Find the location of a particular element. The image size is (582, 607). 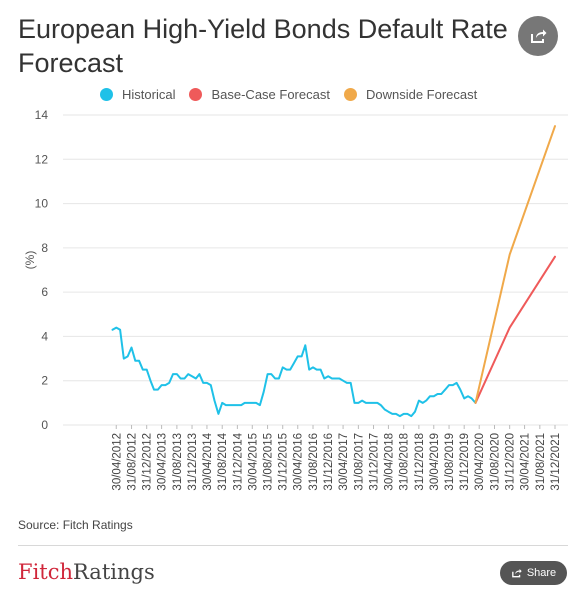

legend-label: Historical is located at coordinates (149, 94).